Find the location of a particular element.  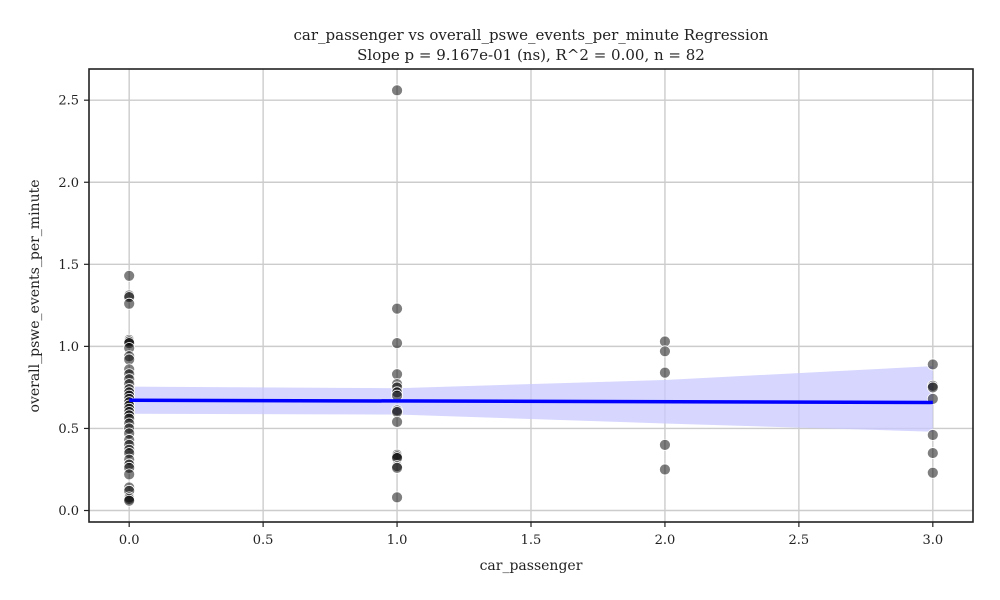

y-axis-ticks: 0.0 0.5 1.0 1.5 2.0 2.5 is located at coordinates (73, 306).